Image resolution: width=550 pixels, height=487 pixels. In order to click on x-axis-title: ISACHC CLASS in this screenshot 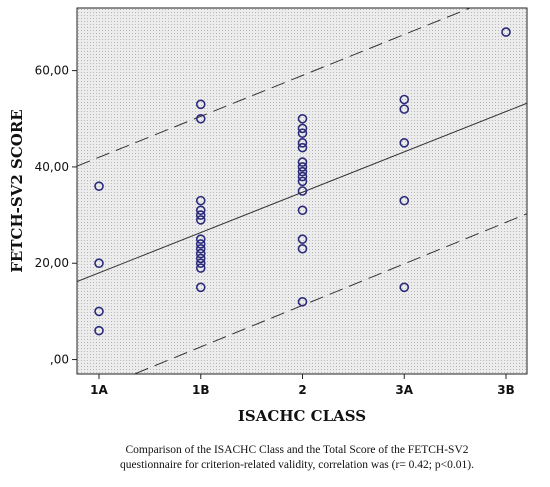, I will do `click(302, 416)`.